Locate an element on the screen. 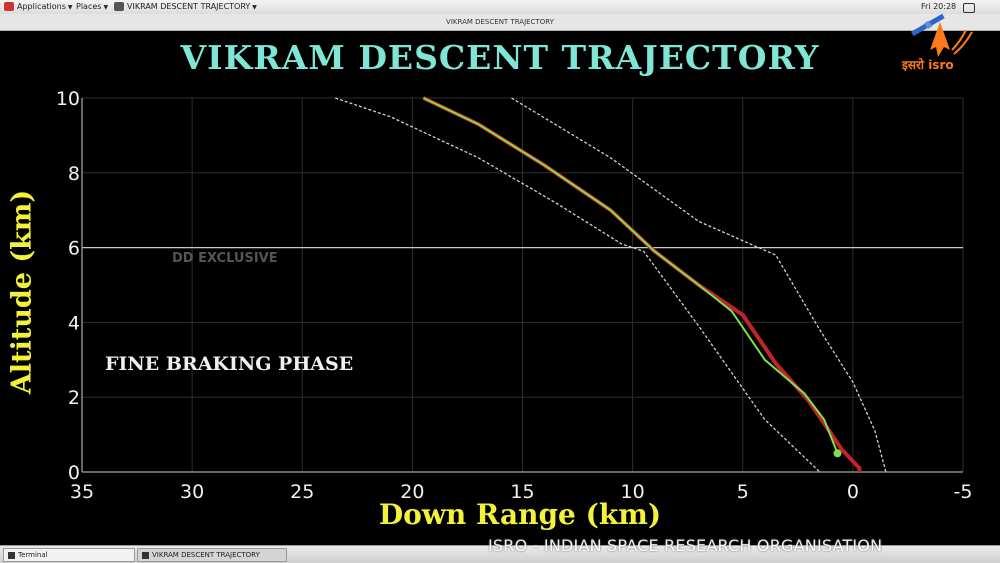 Image resolution: width=1000 pixels, height=563 pixels. y-tick-label: 2 is located at coordinates (74, 398).